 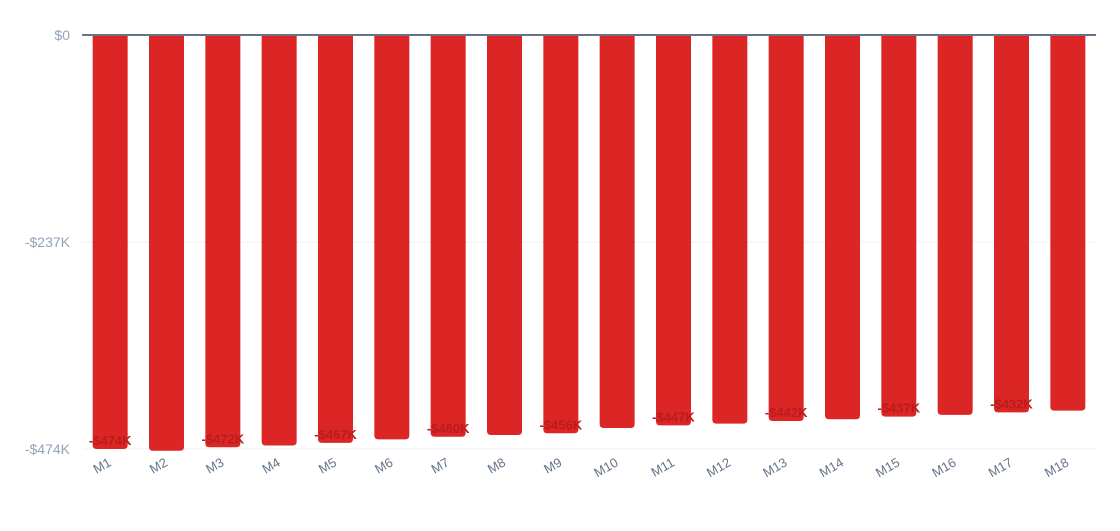 What do you see at coordinates (774, 468) in the screenshot?
I see `x-tick-label: M13` at bounding box center [774, 468].